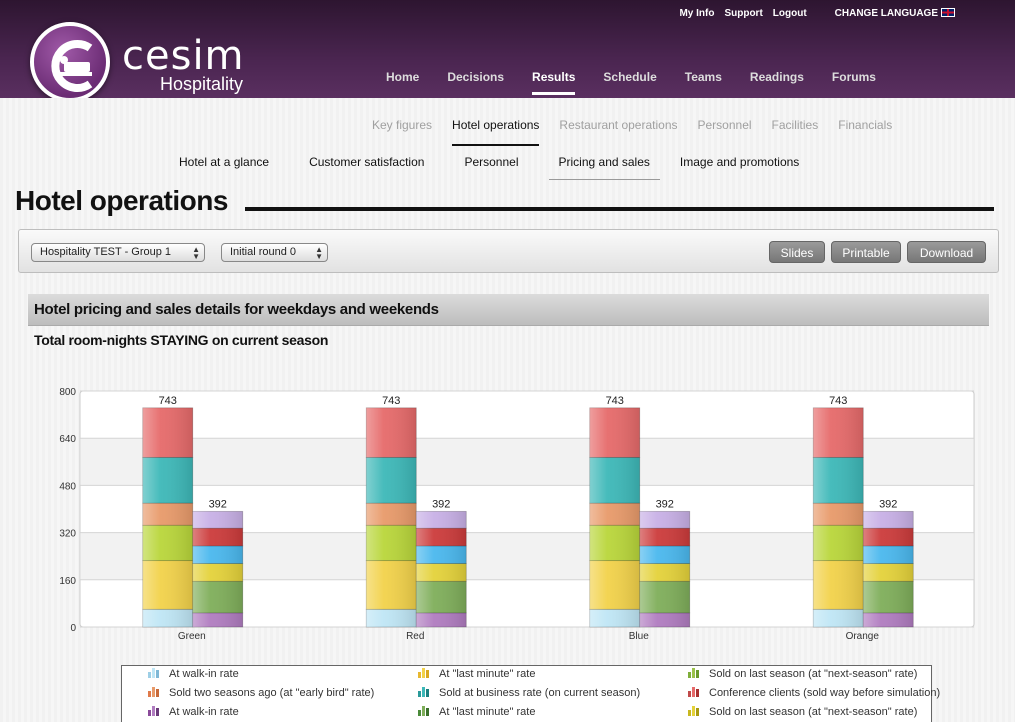 The image size is (1015, 722). What do you see at coordinates (703, 77) in the screenshot?
I see `nav-teams: Teams` at bounding box center [703, 77].